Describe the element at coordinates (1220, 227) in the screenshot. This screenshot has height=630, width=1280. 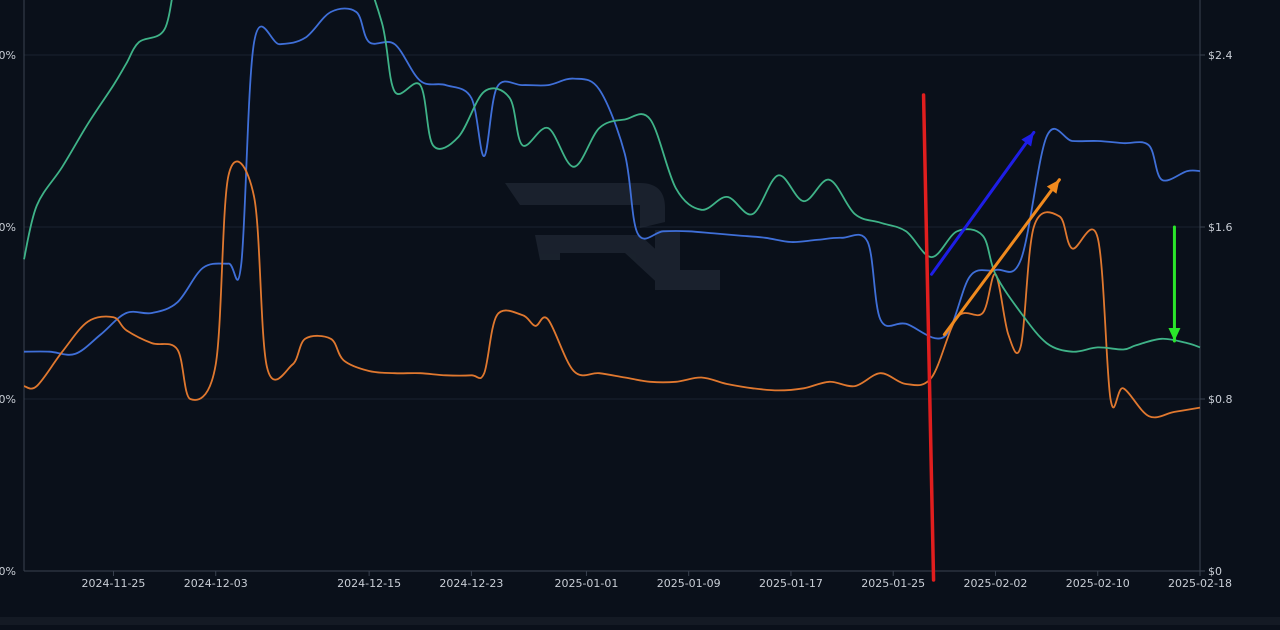
I see `right-tick-label: $1.6` at that location.